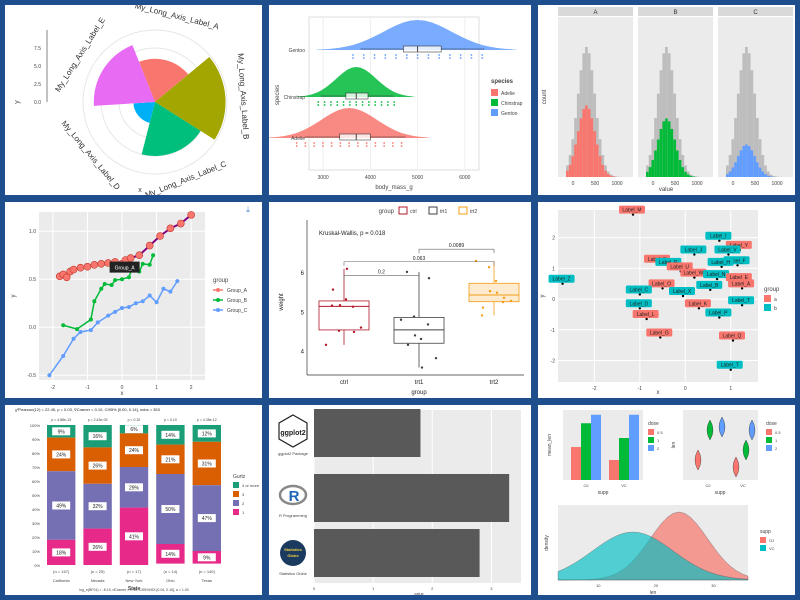 This screenshot has width=800, height=600. What do you see at coordinates (170, 510) in the screenshot?
I see `segment-label: 50%` at bounding box center [170, 510].